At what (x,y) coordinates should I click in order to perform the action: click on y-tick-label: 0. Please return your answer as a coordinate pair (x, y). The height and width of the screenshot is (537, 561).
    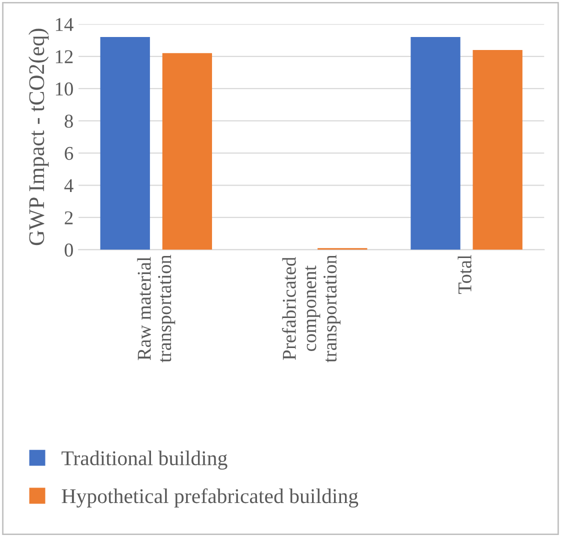
    Looking at the image, I should click on (68, 250).